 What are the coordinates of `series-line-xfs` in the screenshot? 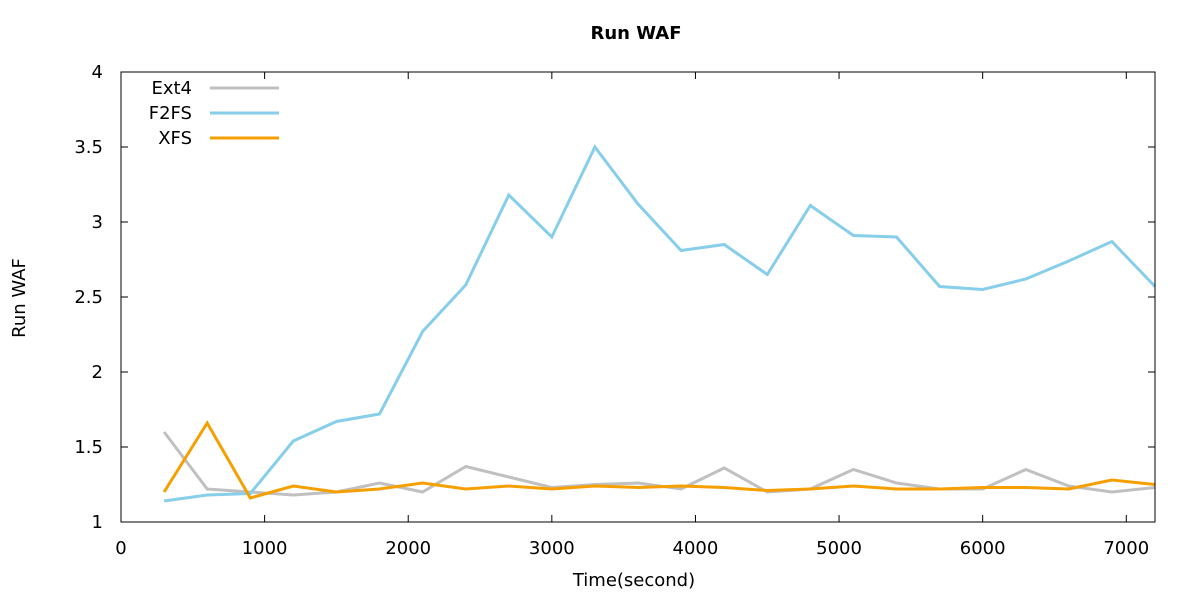 It's located at (659, 460).